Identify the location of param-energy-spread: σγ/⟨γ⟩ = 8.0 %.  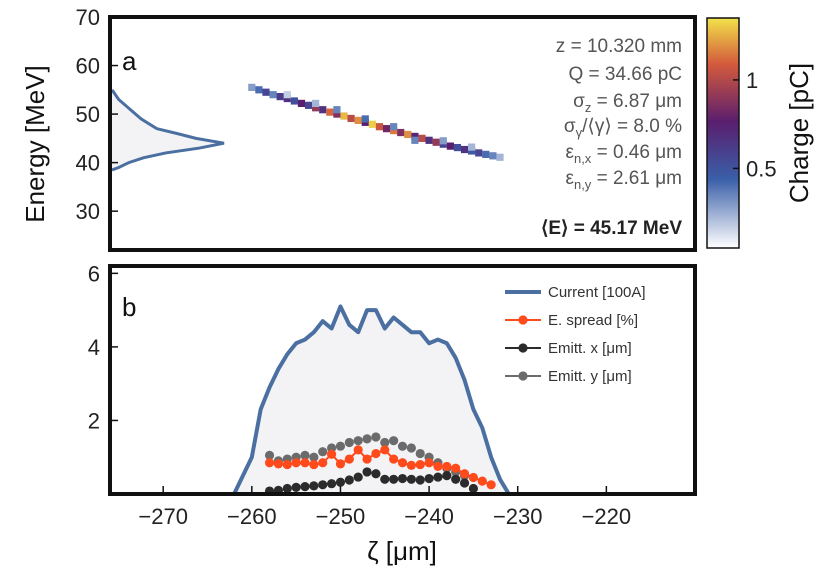
(623, 128).